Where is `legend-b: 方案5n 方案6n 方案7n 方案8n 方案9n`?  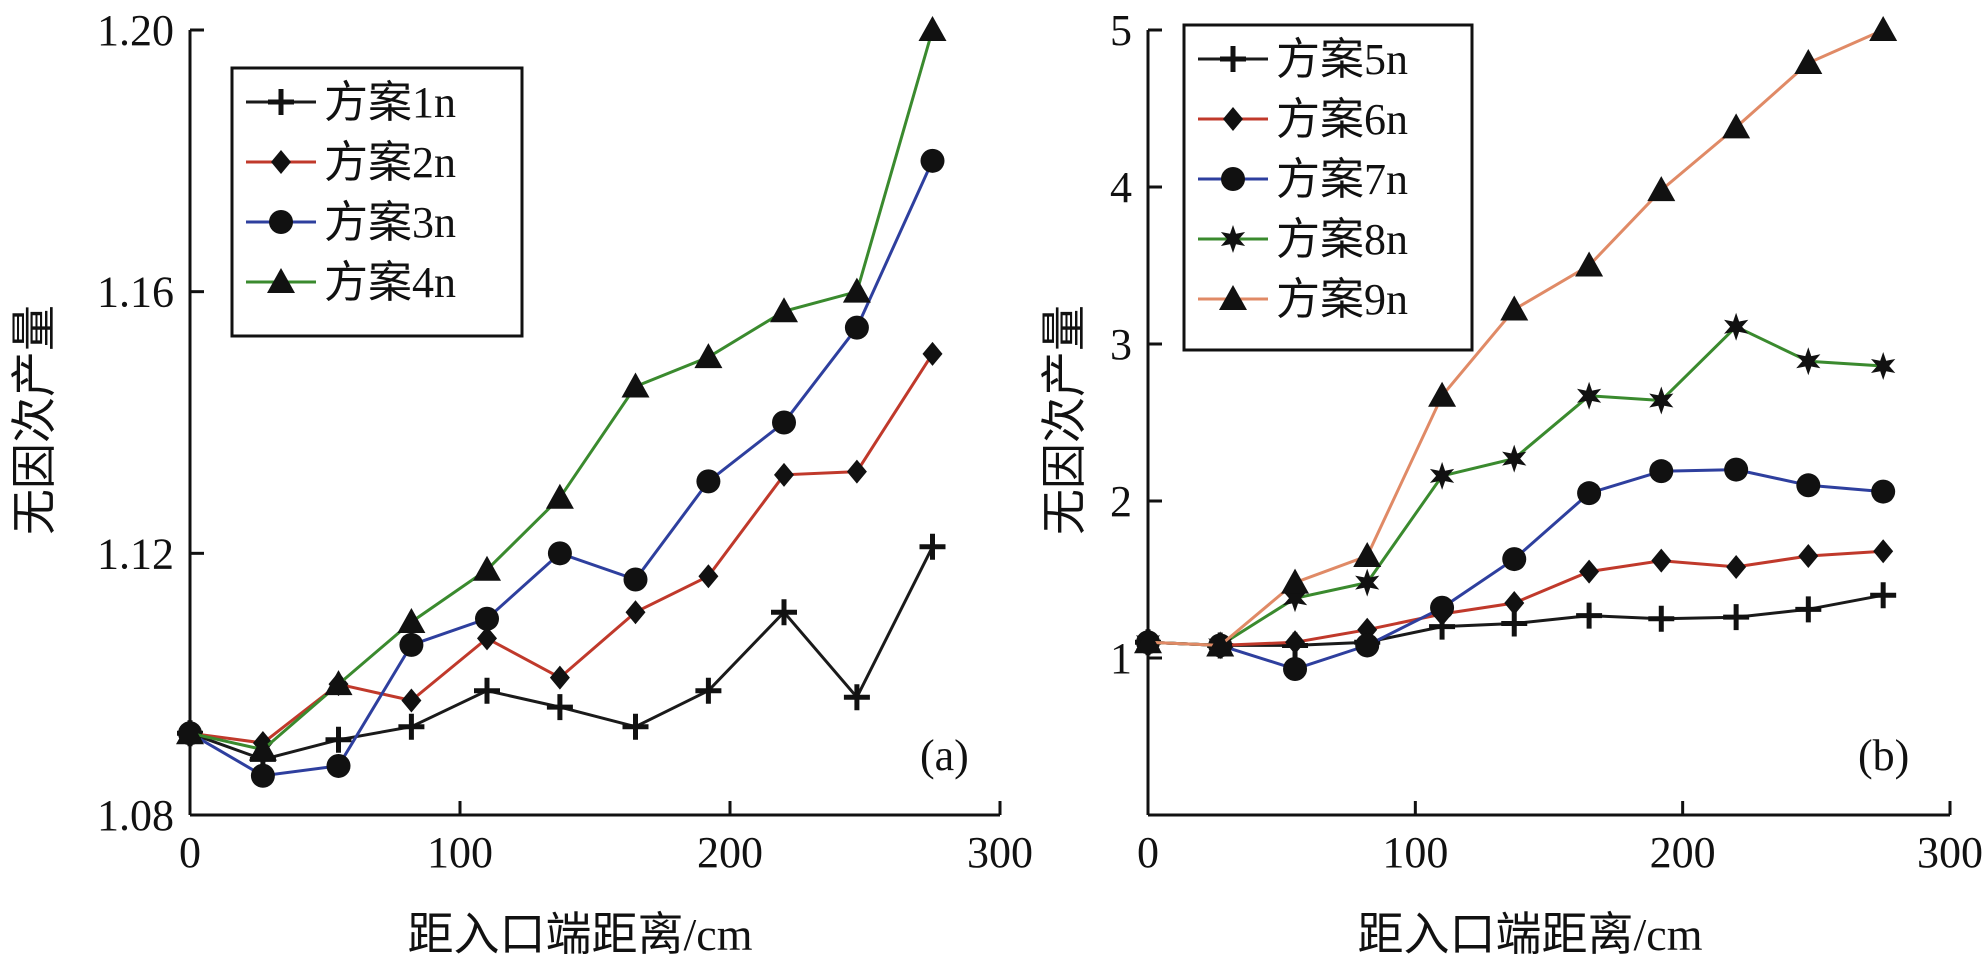
legend-b: 方案5n 方案6n 方案7n 方案8n 方案9n is located at coordinates (1328, 187).